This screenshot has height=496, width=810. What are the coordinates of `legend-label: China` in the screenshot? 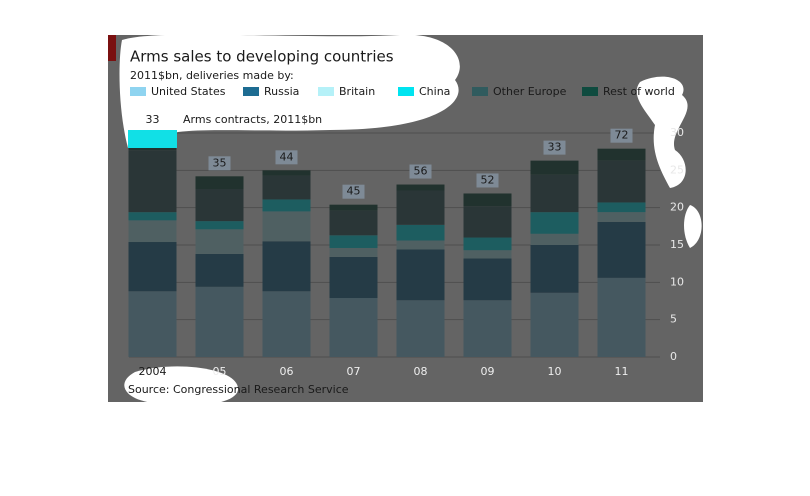 It's located at (434, 91).